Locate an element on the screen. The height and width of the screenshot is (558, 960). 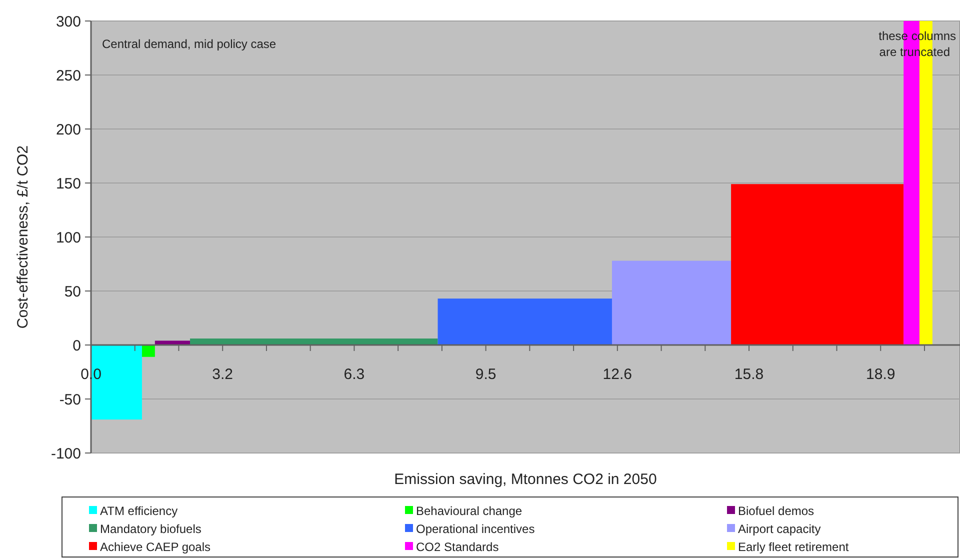
legend-label: ATM efficiency is located at coordinates (139, 511).